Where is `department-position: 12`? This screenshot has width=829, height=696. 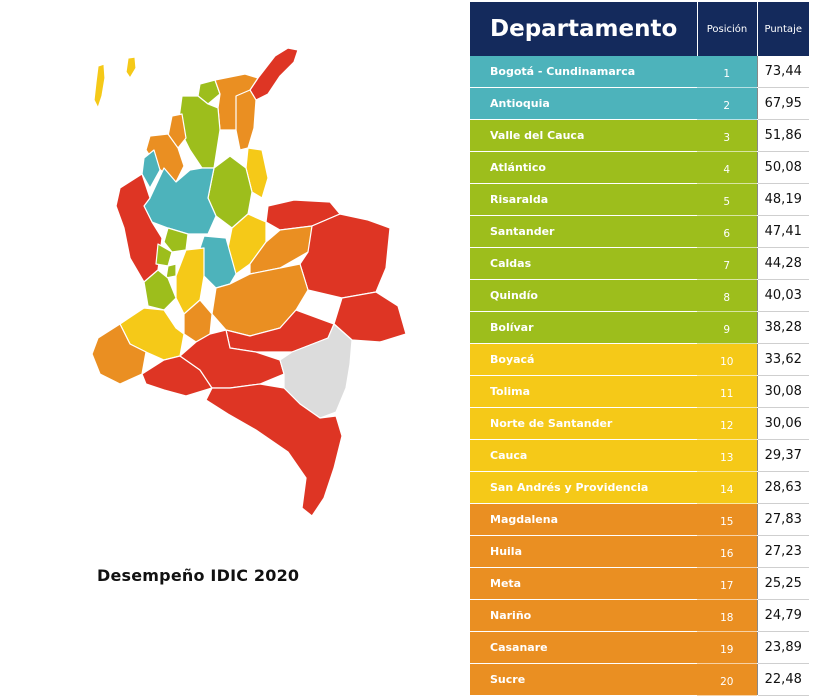 department-position: 12 is located at coordinates (727, 423).